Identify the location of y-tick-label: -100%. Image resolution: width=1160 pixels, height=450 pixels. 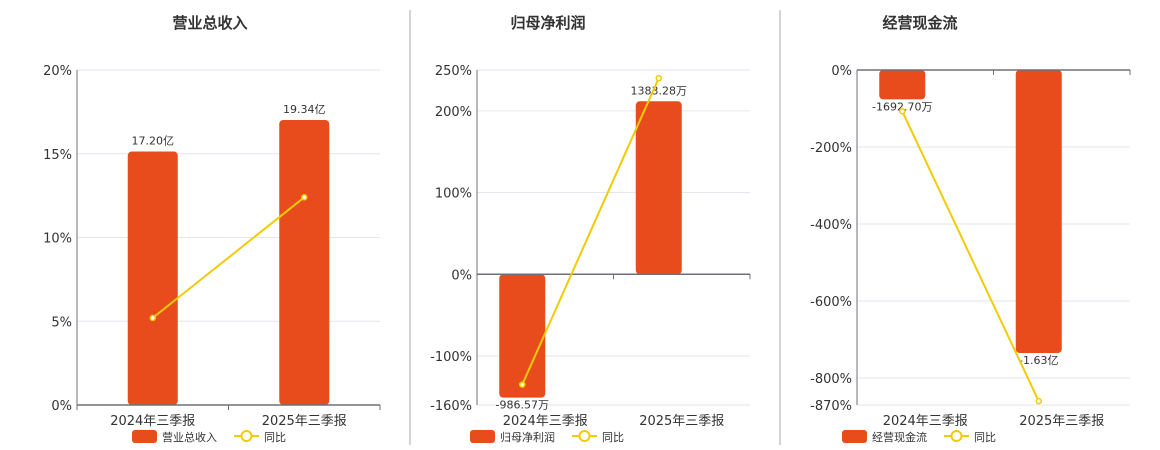
(451, 357).